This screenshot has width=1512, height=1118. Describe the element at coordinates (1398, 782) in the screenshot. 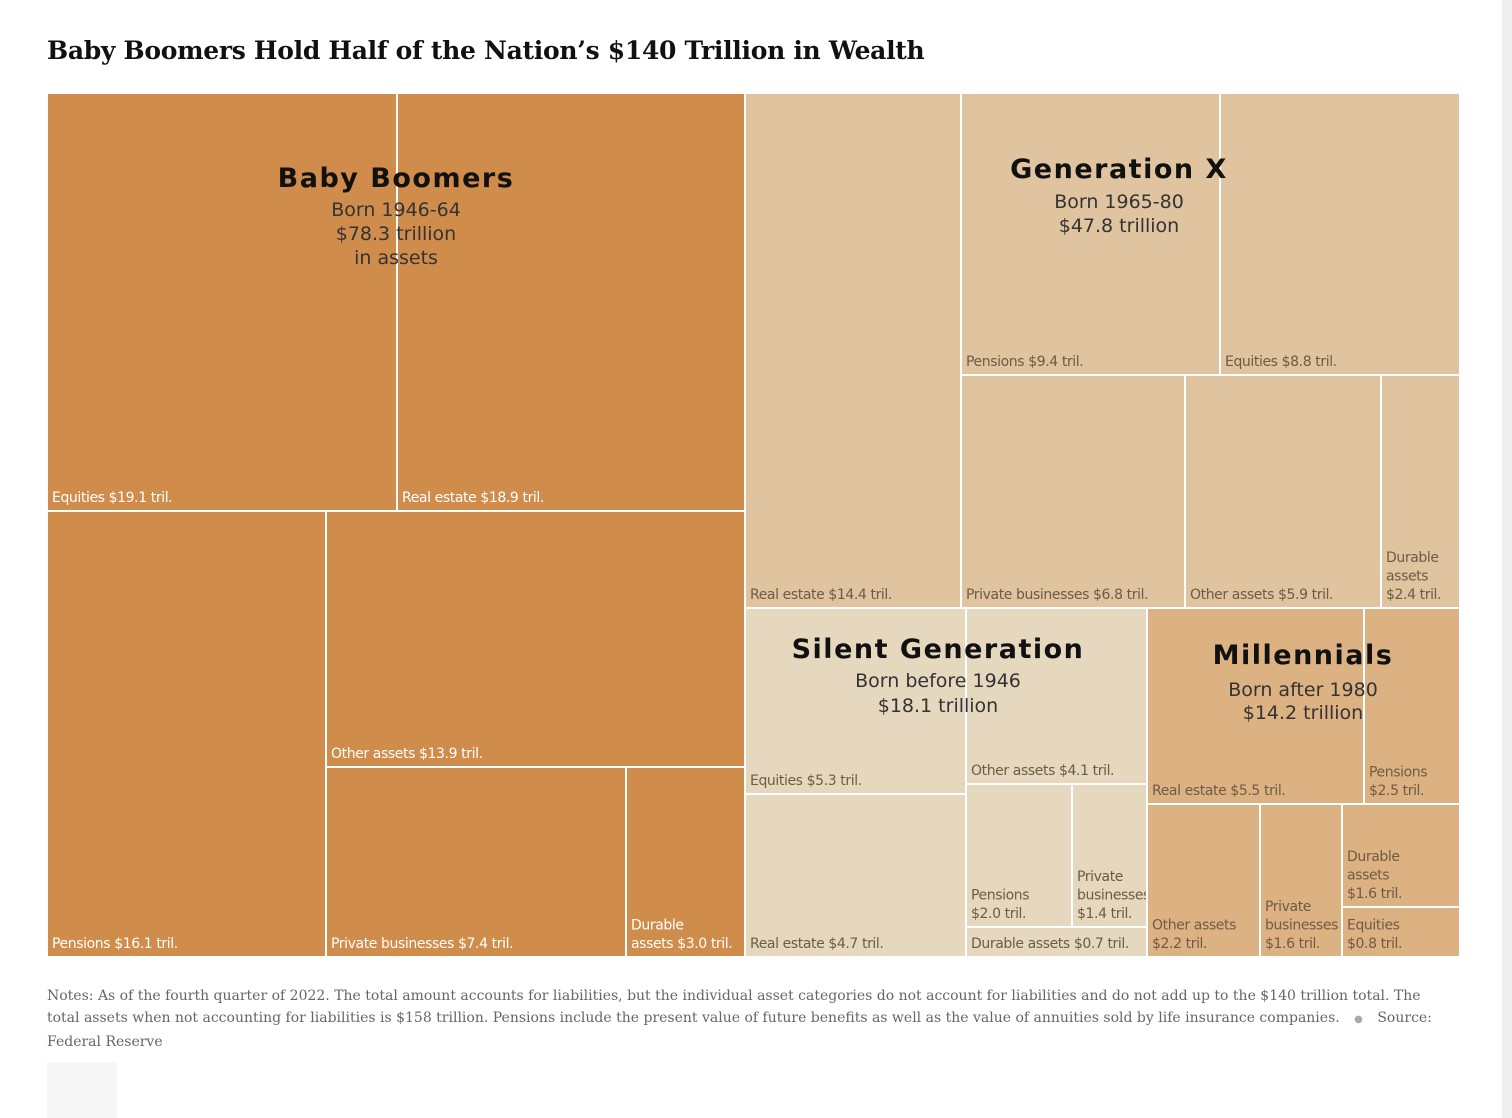

I see `label-millennials-pensions: Pensions $2.5 tril.` at that location.